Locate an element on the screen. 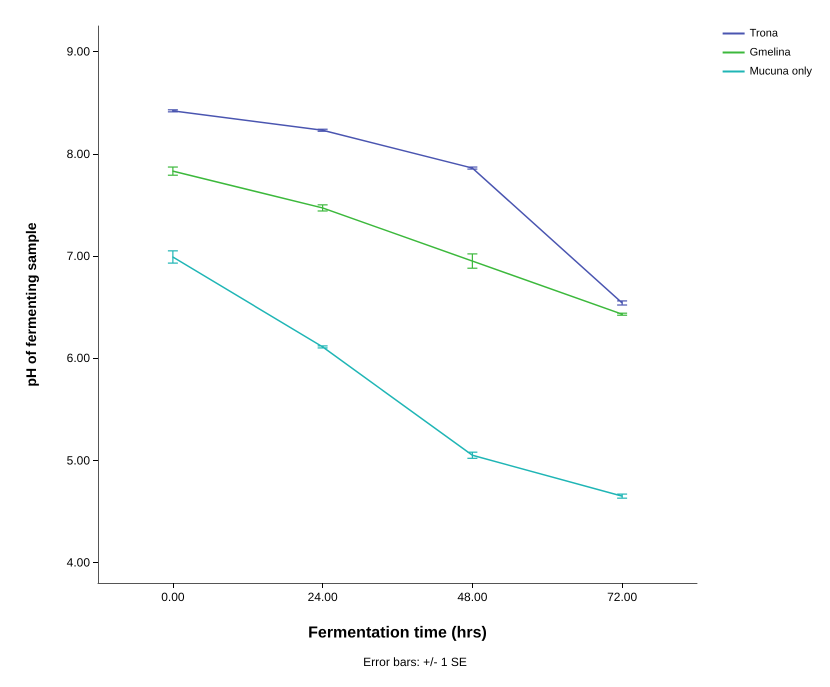 The image size is (830, 687). y-tick-label: 6.00 is located at coordinates (78, 358).